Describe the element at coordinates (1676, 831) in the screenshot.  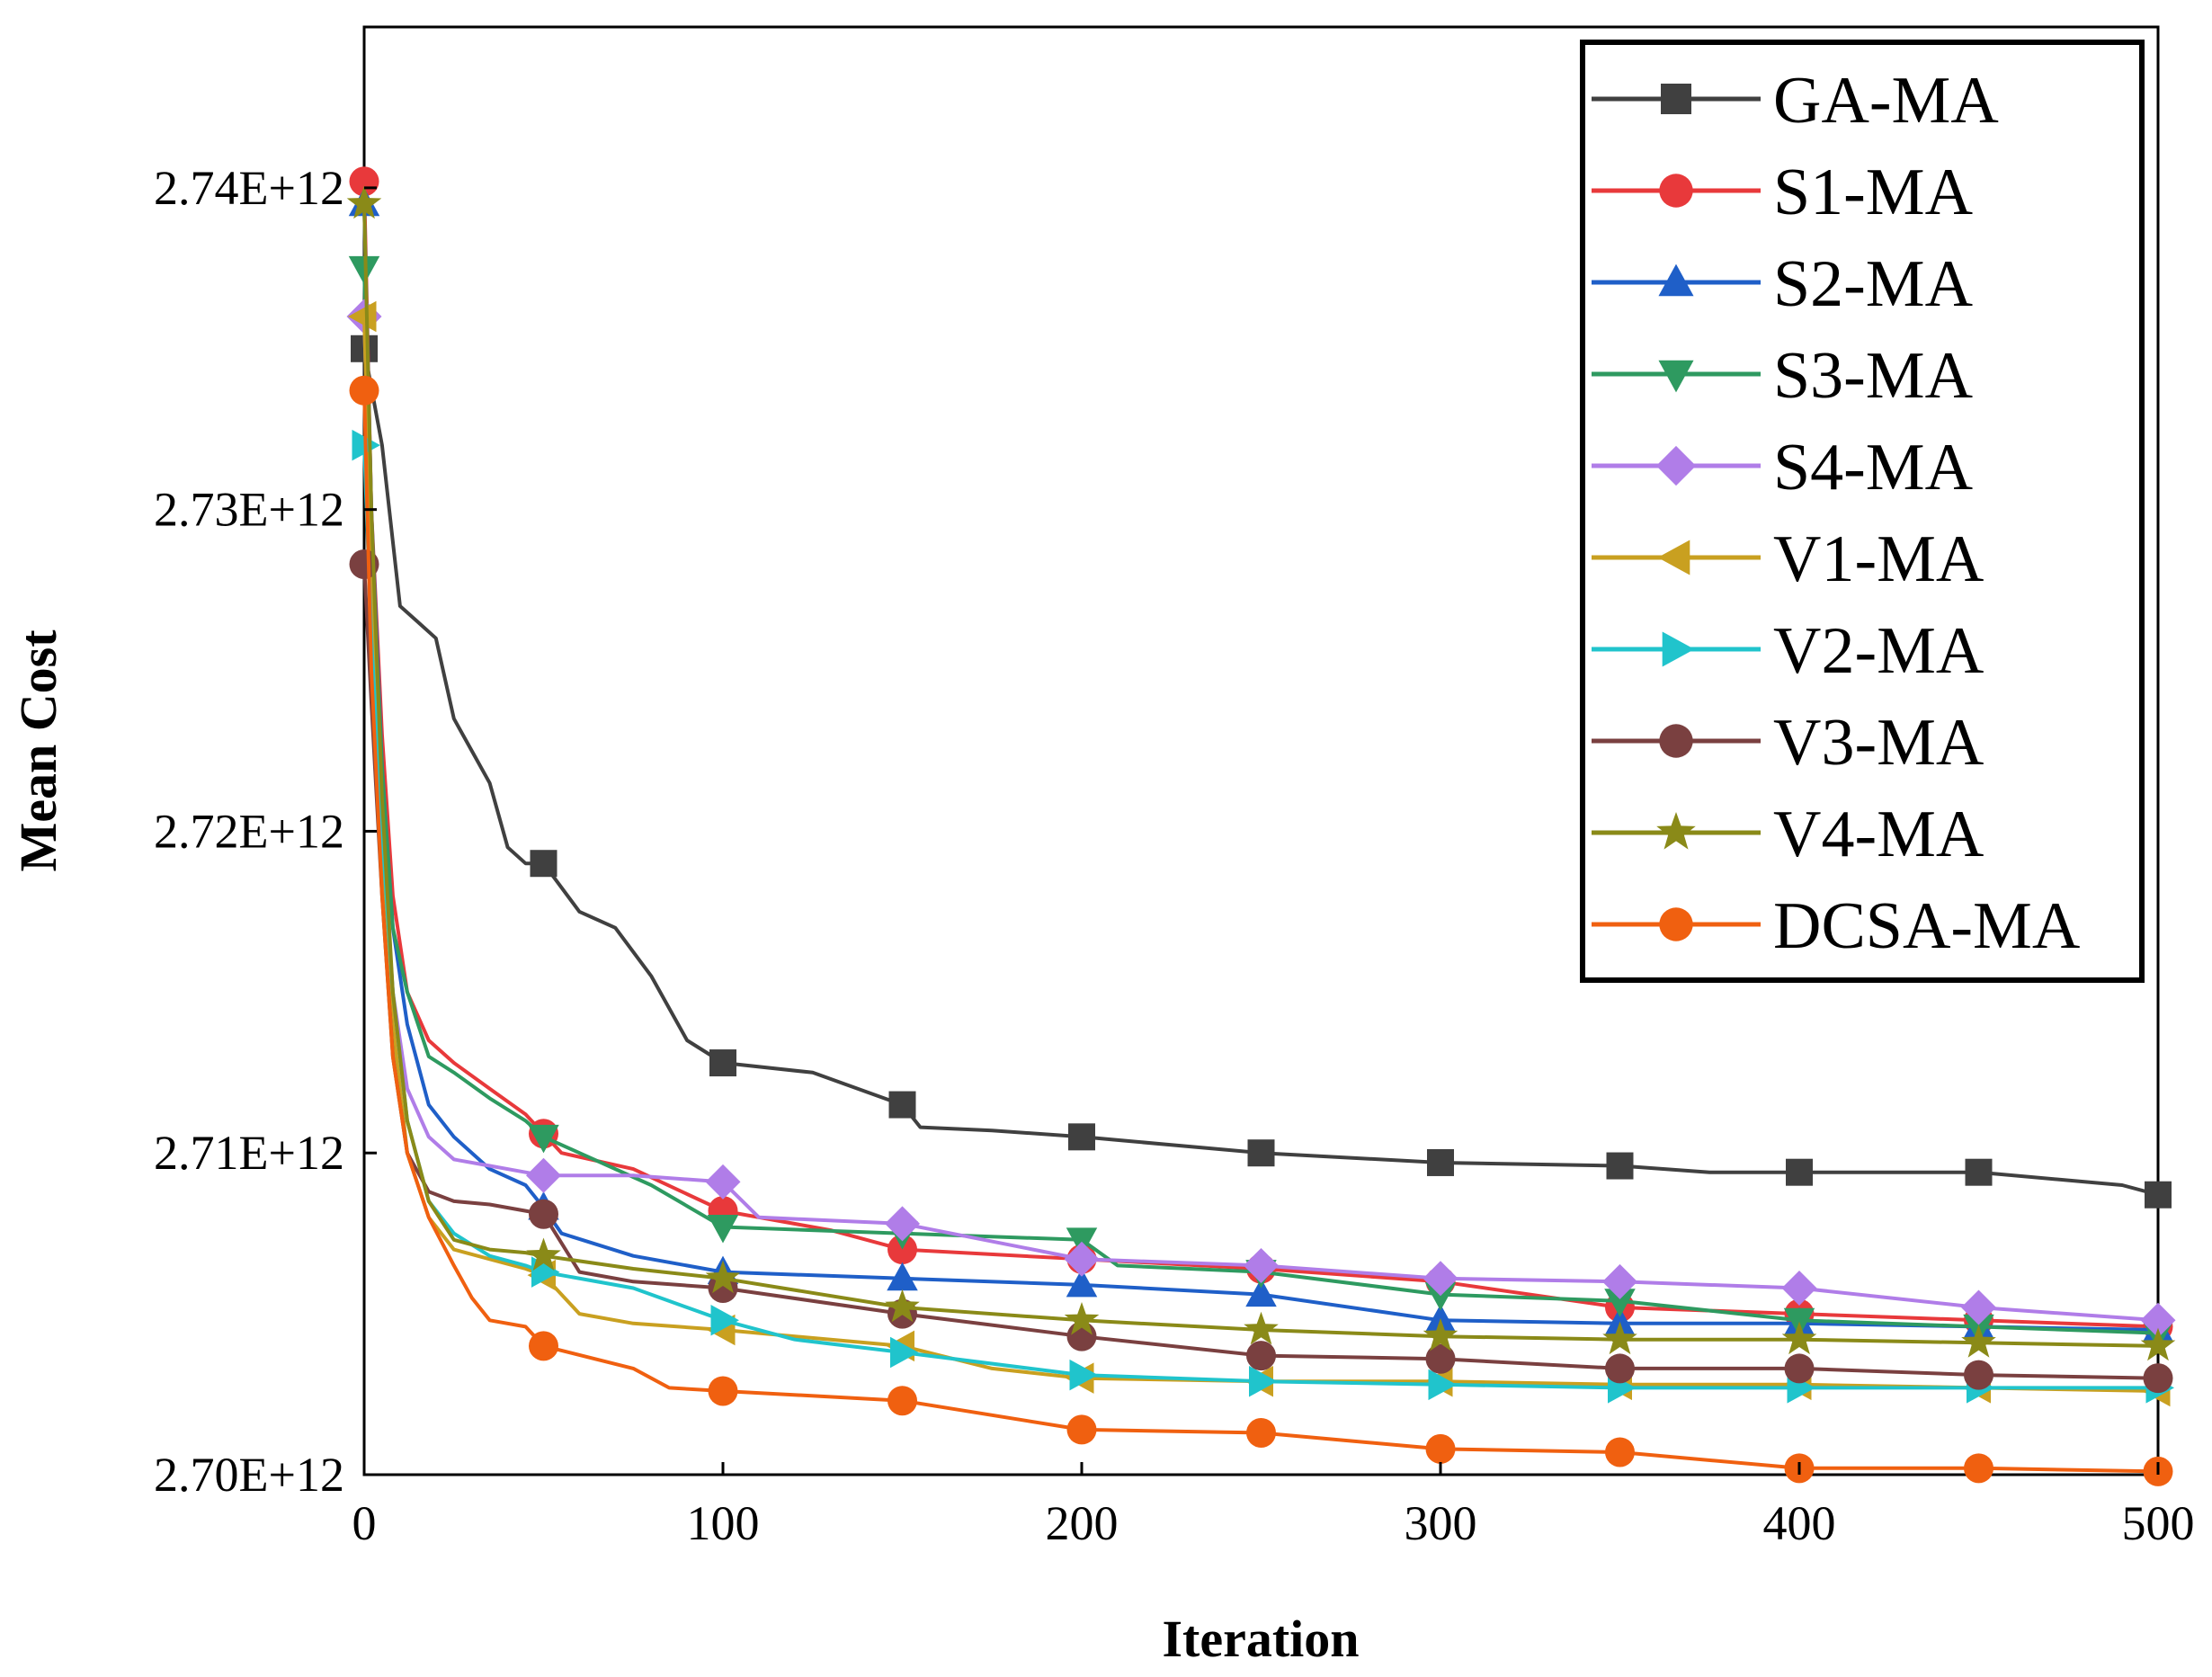
I see `legend-marker-v4-ma` at that location.